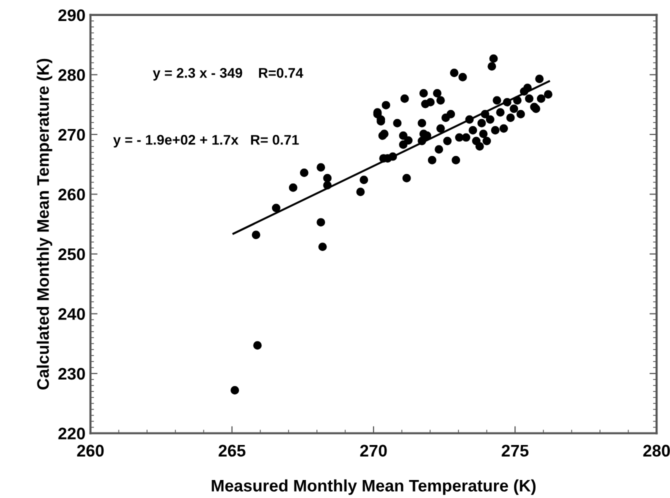 The height and width of the screenshot is (498, 670). I want to click on x-axis-title: Measured Monthly Mean Temperature (K), so click(374, 487).